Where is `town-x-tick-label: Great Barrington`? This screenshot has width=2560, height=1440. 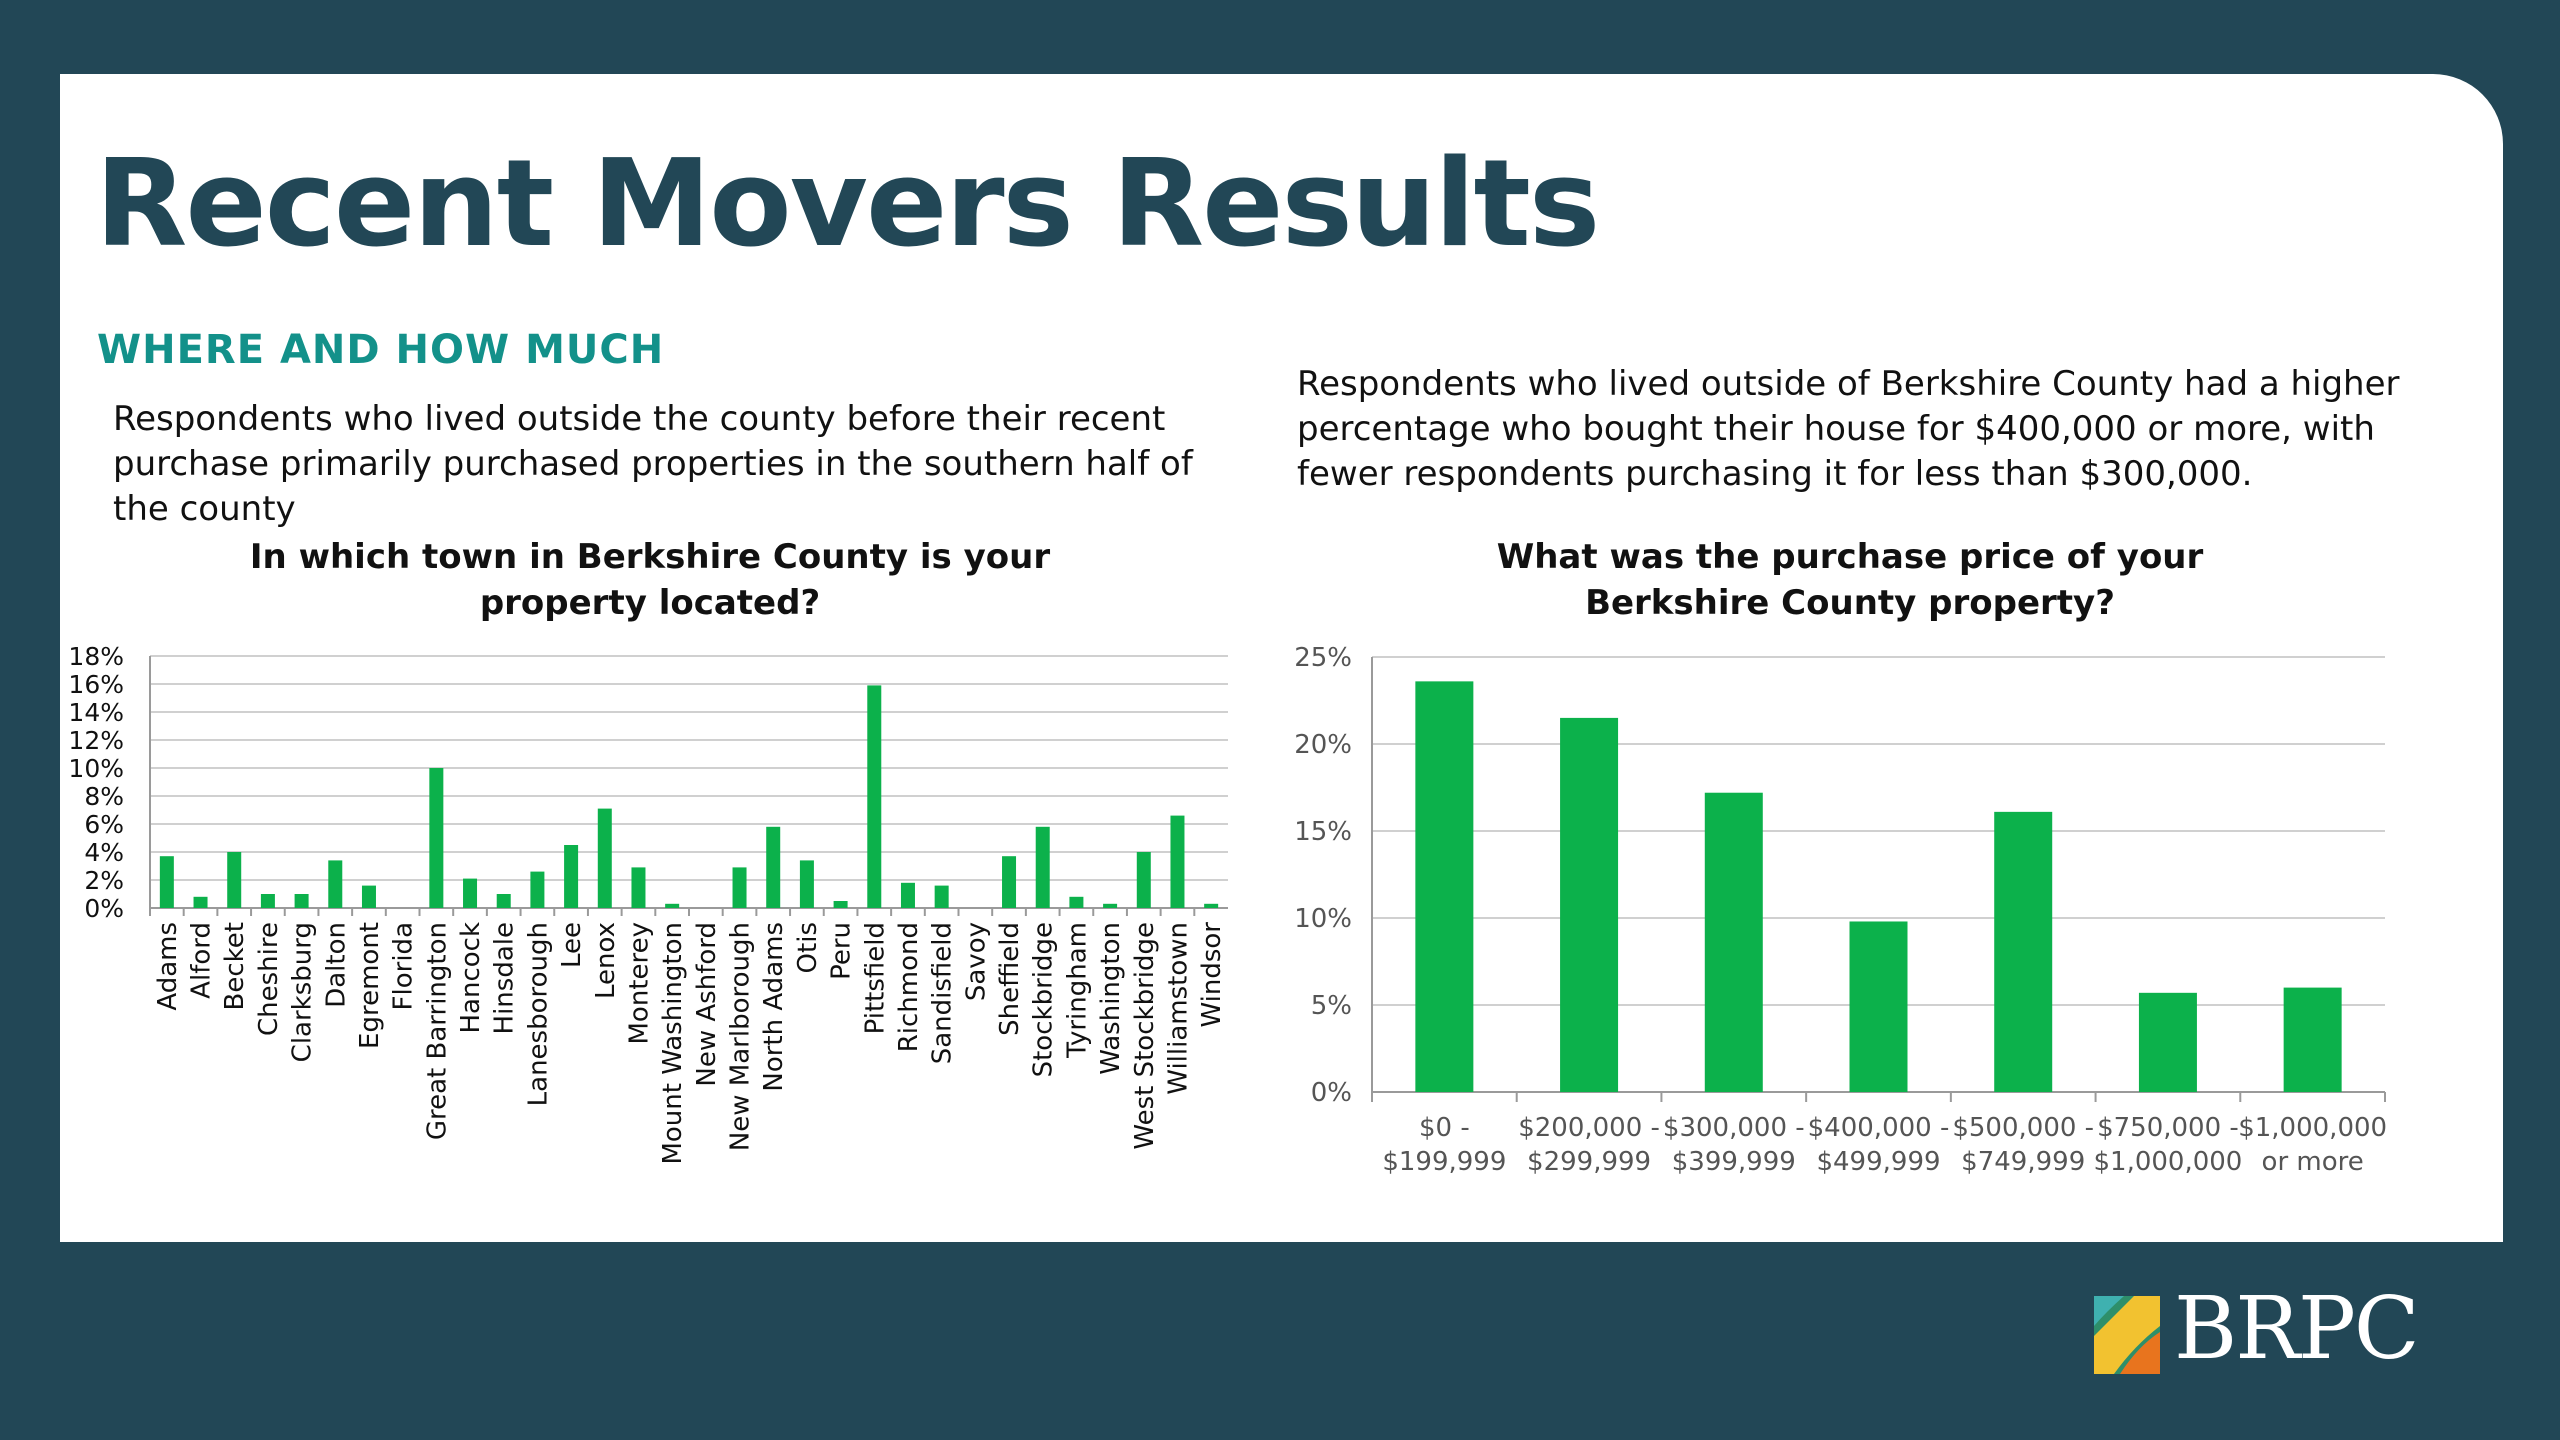 town-x-tick-label: Great Barrington is located at coordinates (437, 1031).